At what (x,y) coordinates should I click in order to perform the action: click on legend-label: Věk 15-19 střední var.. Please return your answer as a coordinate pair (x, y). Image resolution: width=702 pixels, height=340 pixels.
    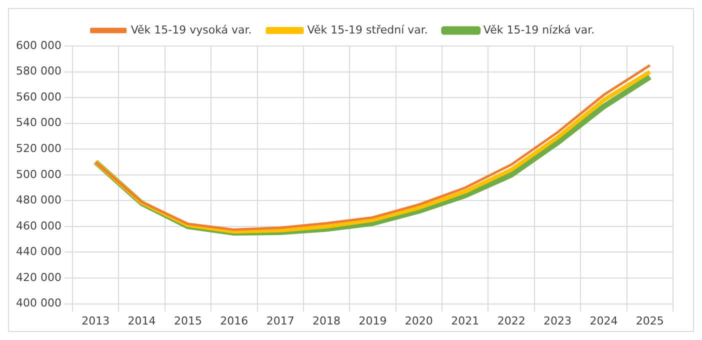
    Looking at the image, I should click on (367, 29).